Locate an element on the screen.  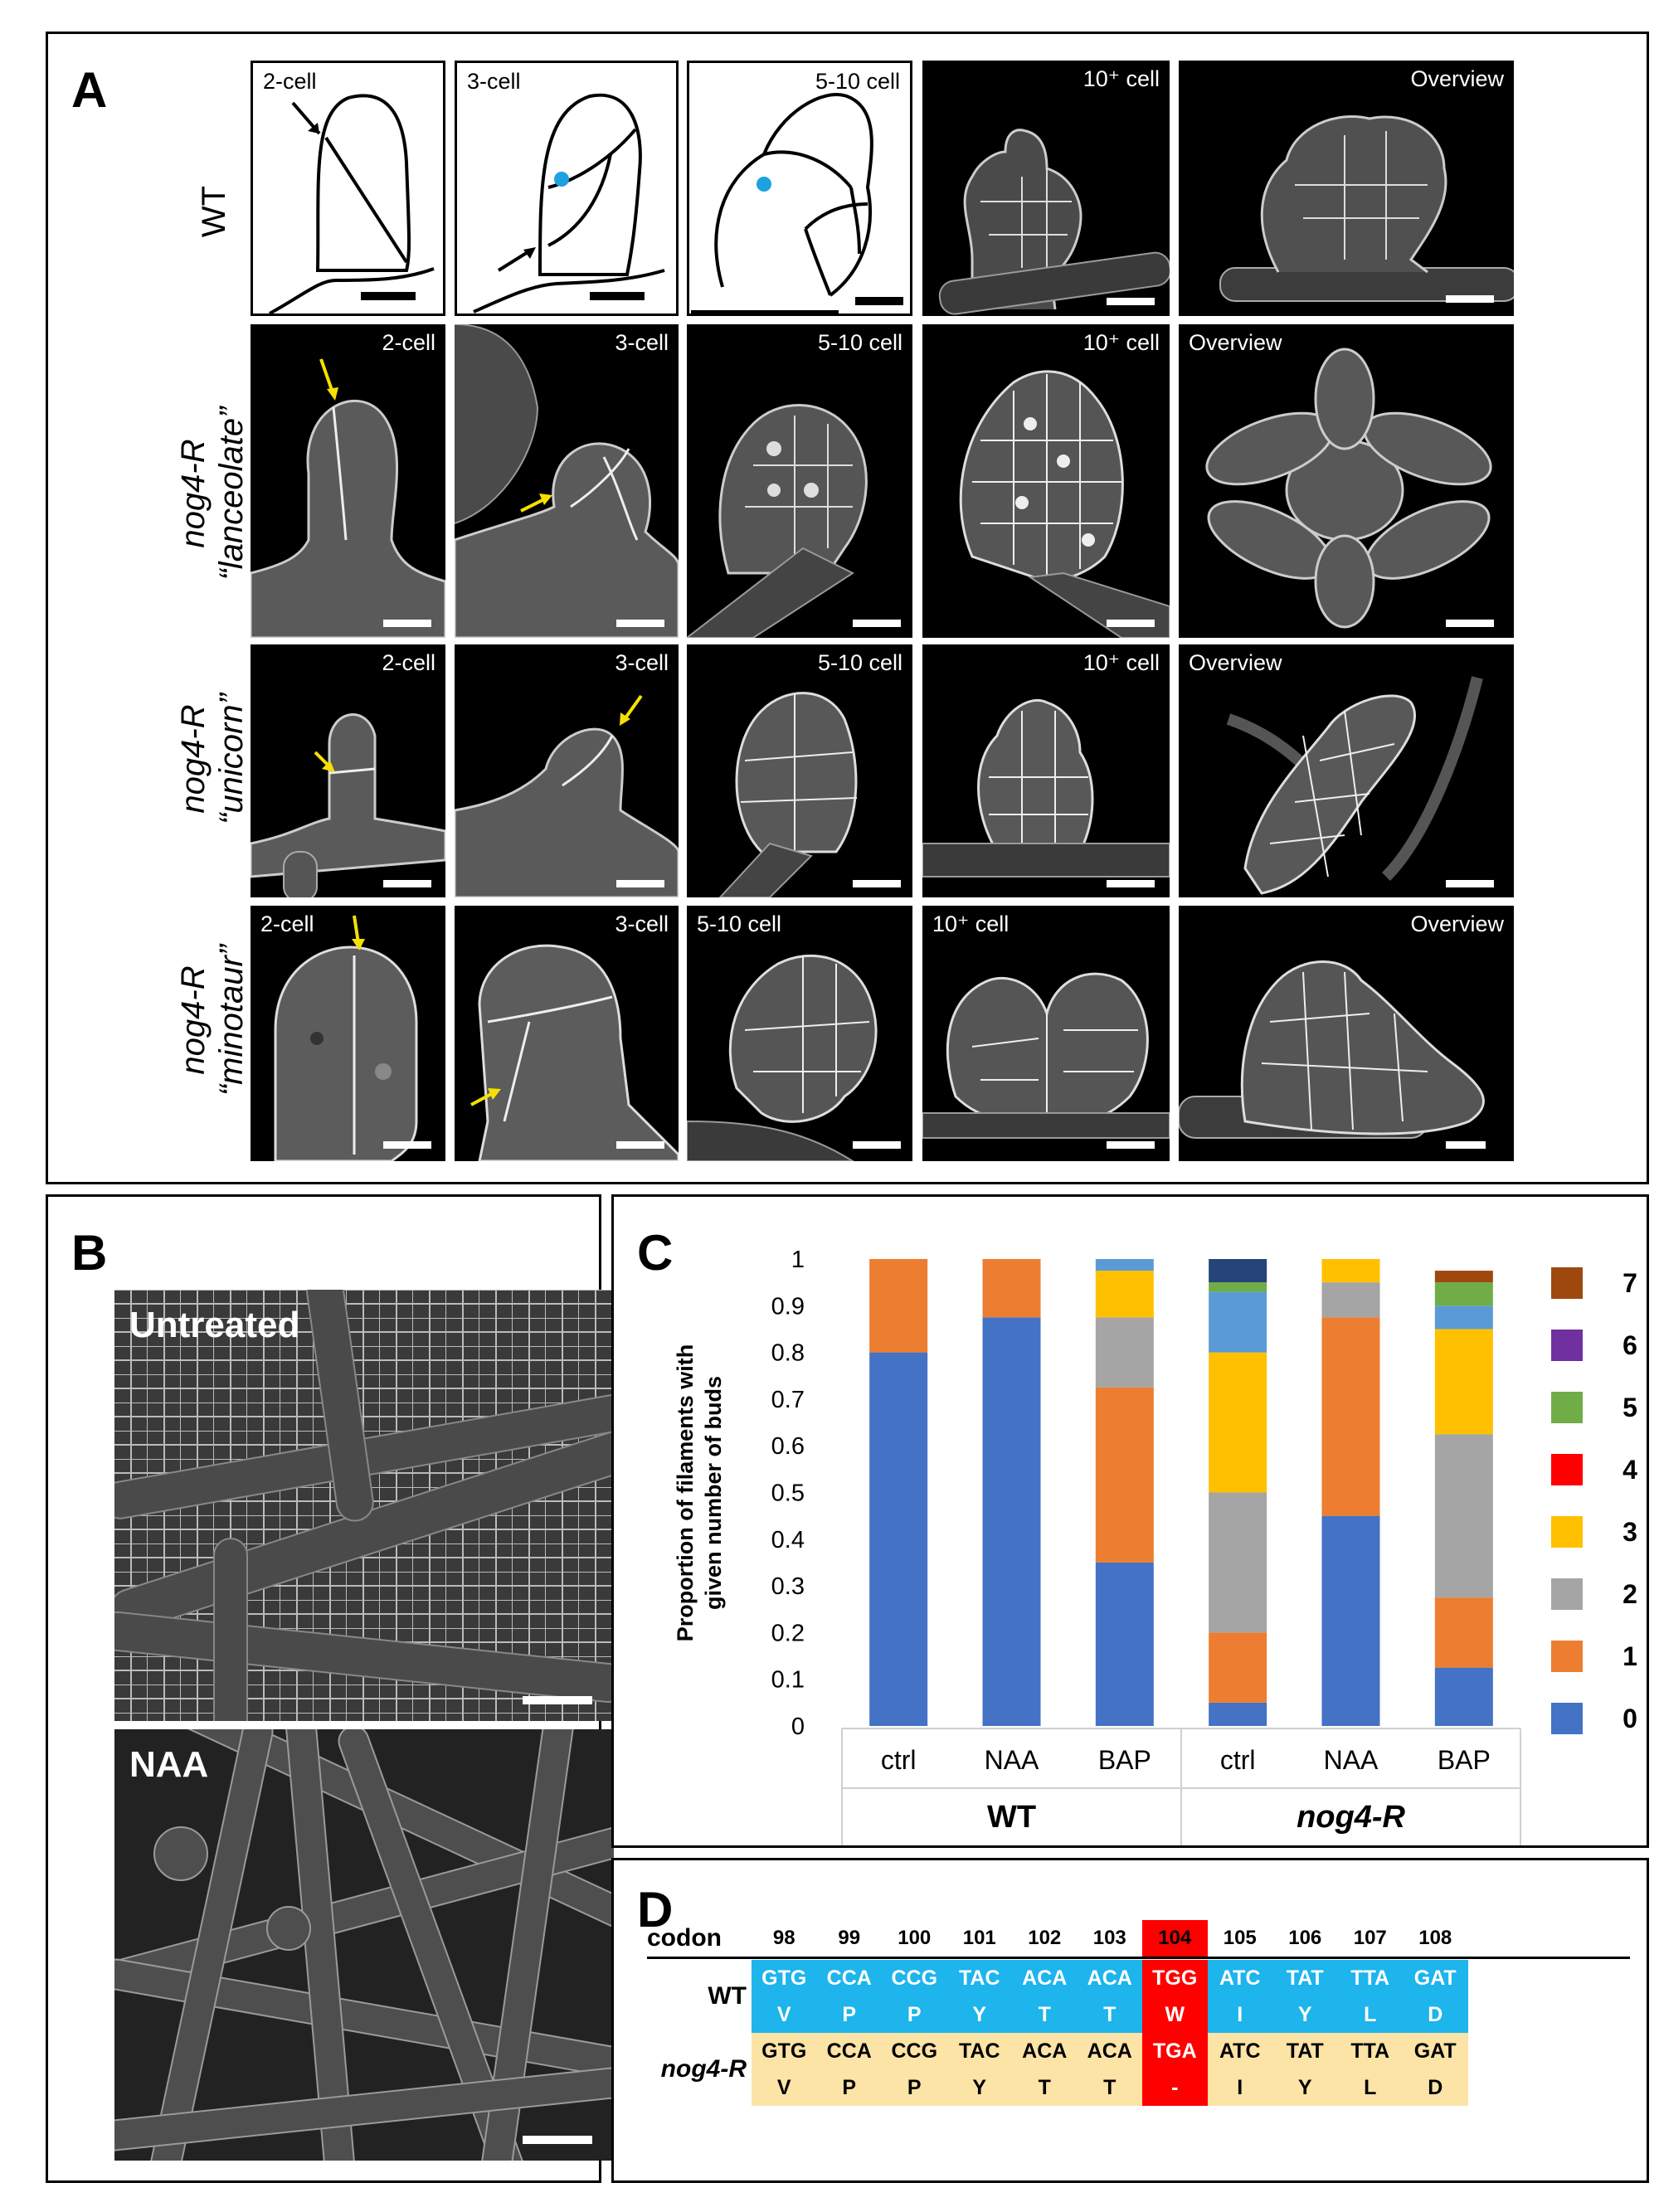
row-allele: “unicorn” is located at coordinates (231, 758).